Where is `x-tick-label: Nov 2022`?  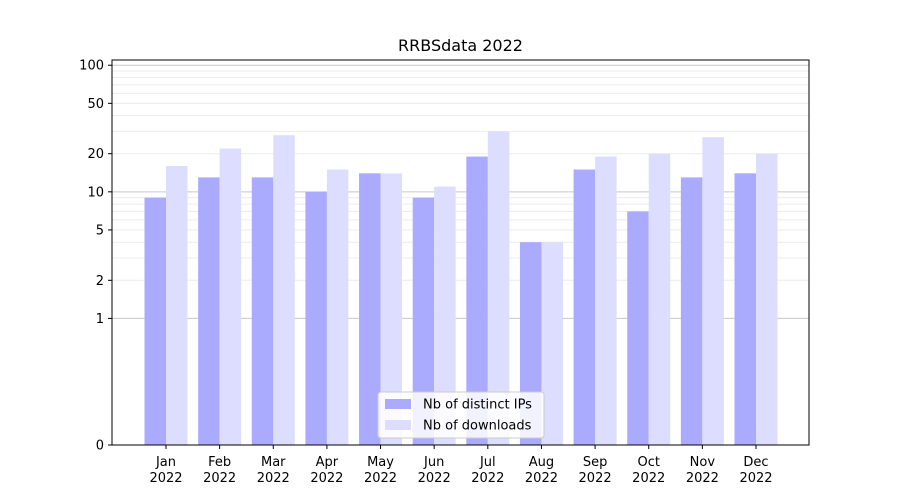
x-tick-label: Nov 2022 is located at coordinates (702, 470).